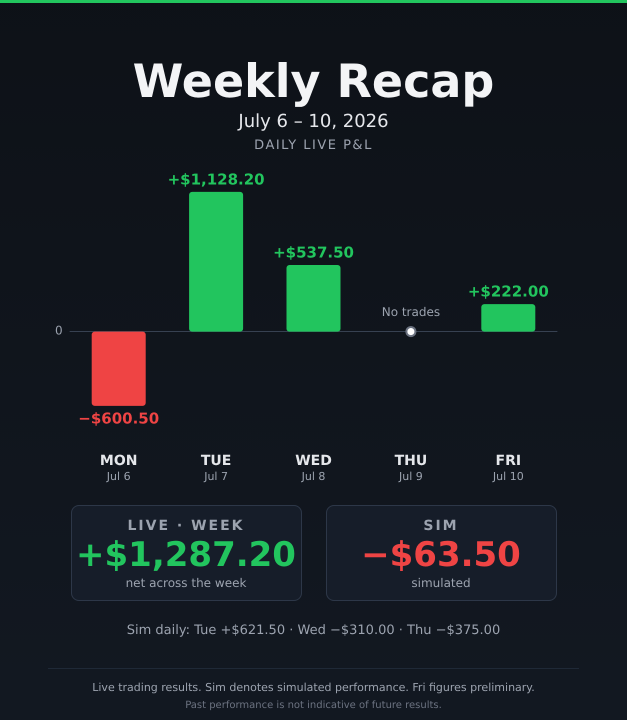 This screenshot has height=720, width=627. Describe the element at coordinates (59, 331) in the screenshot. I see `text: 0` at that location.